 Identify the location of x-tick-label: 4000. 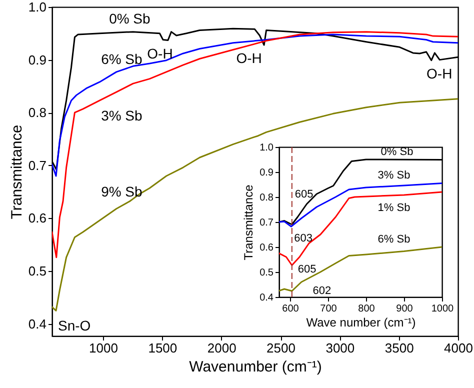
(458, 348).